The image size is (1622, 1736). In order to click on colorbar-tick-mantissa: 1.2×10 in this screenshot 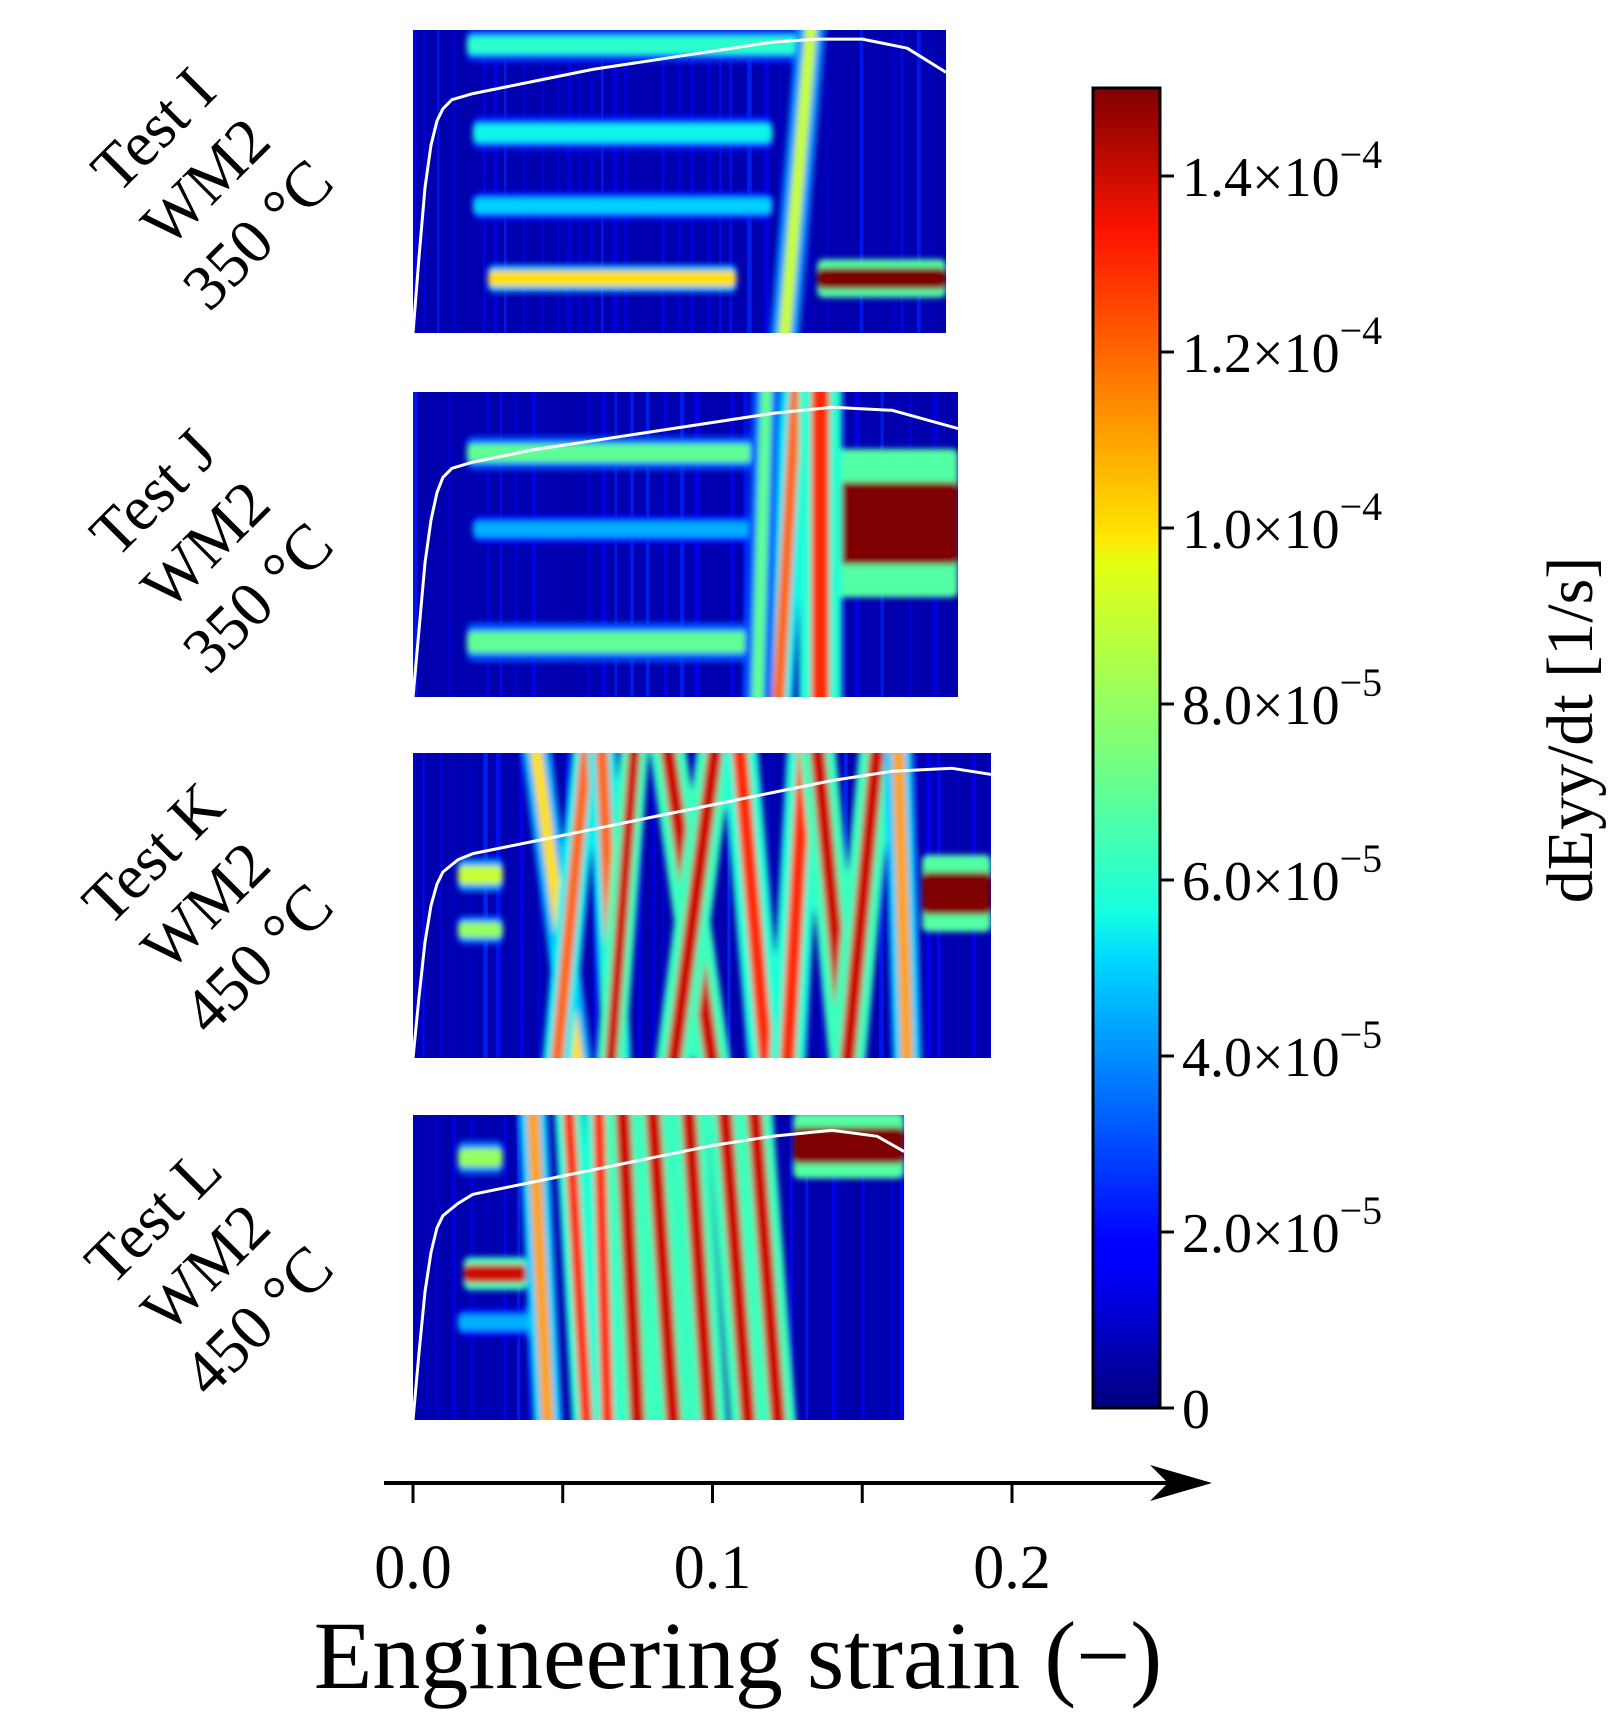, I will do `click(1261, 354)`.